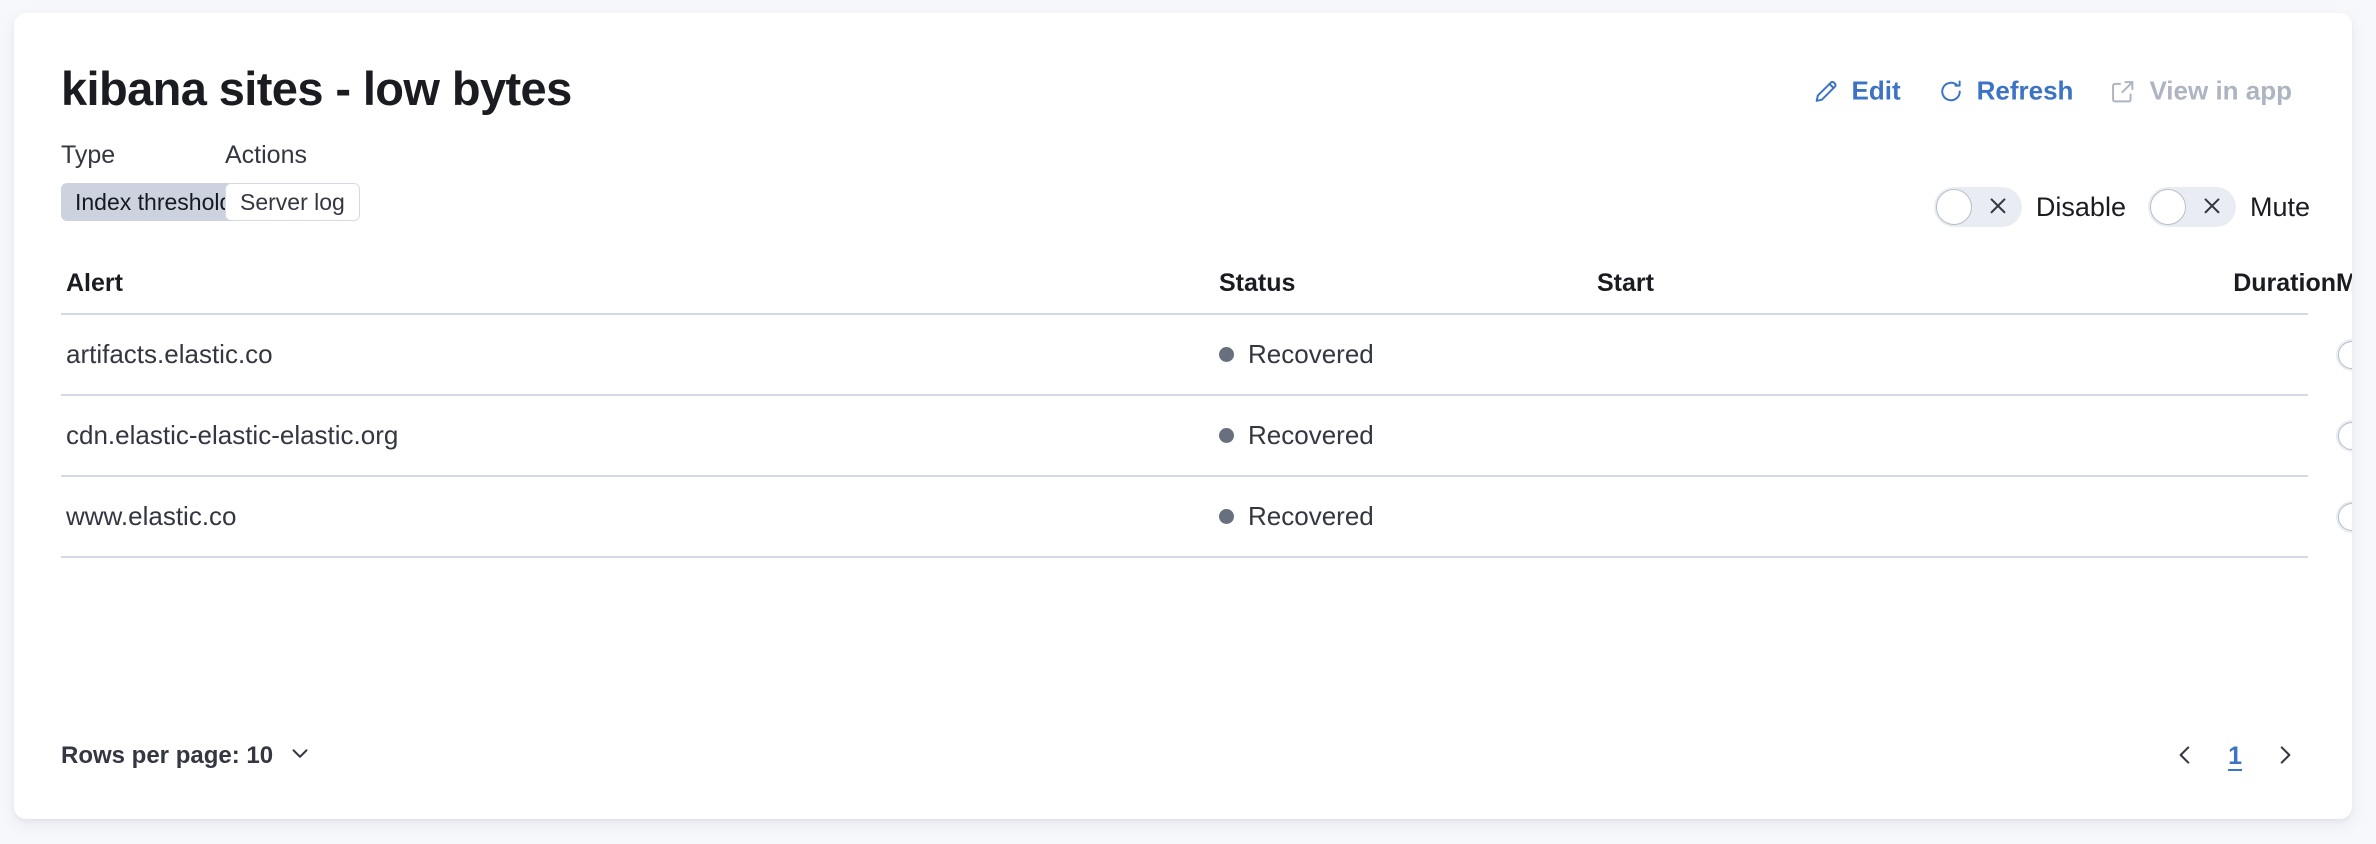 The width and height of the screenshot is (2376, 844). I want to click on table-header-row: Alert Status Start Duration Mute, so click(1206, 284).